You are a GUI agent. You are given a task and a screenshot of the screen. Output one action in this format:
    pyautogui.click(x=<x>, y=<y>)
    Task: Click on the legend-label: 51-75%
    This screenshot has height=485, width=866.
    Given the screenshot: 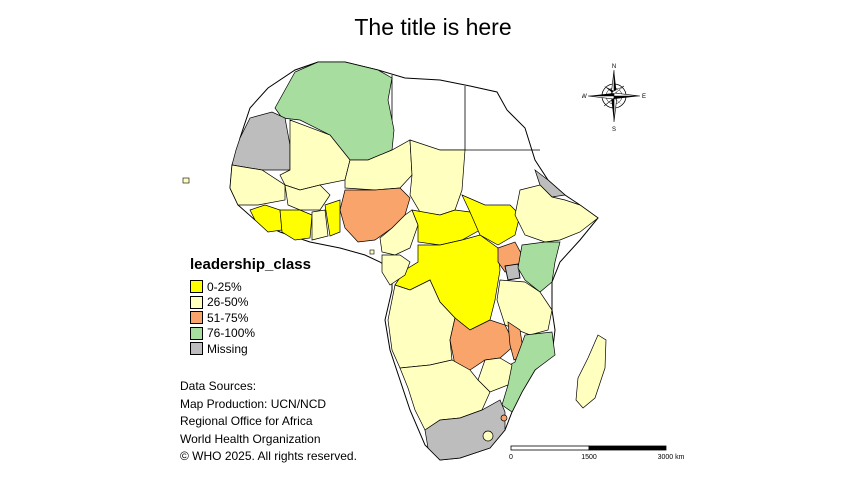 What is the action you would take?
    pyautogui.click(x=228, y=317)
    